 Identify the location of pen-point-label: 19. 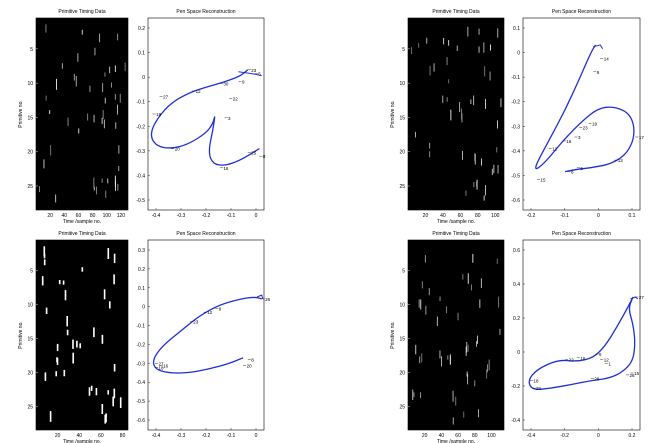
(595, 124).